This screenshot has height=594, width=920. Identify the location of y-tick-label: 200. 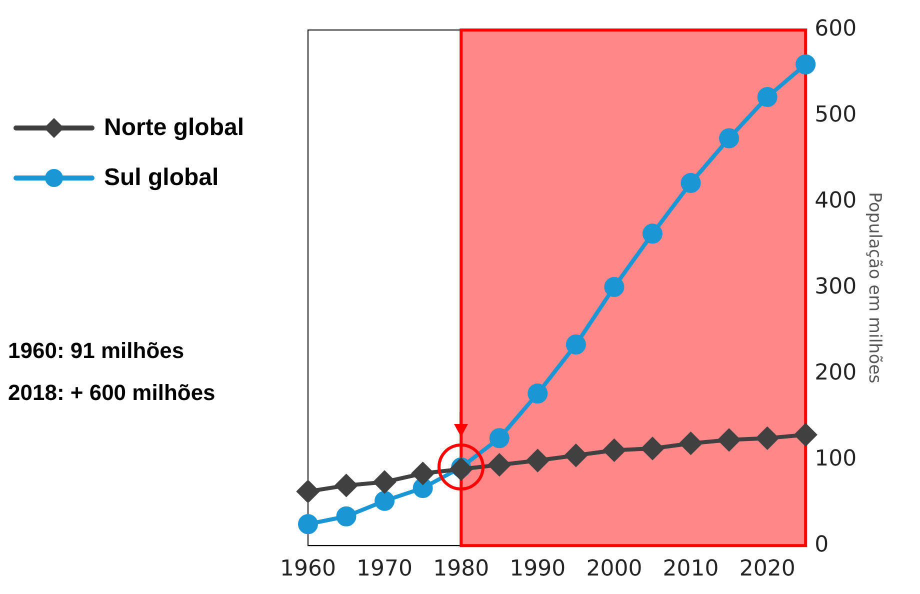
(835, 373).